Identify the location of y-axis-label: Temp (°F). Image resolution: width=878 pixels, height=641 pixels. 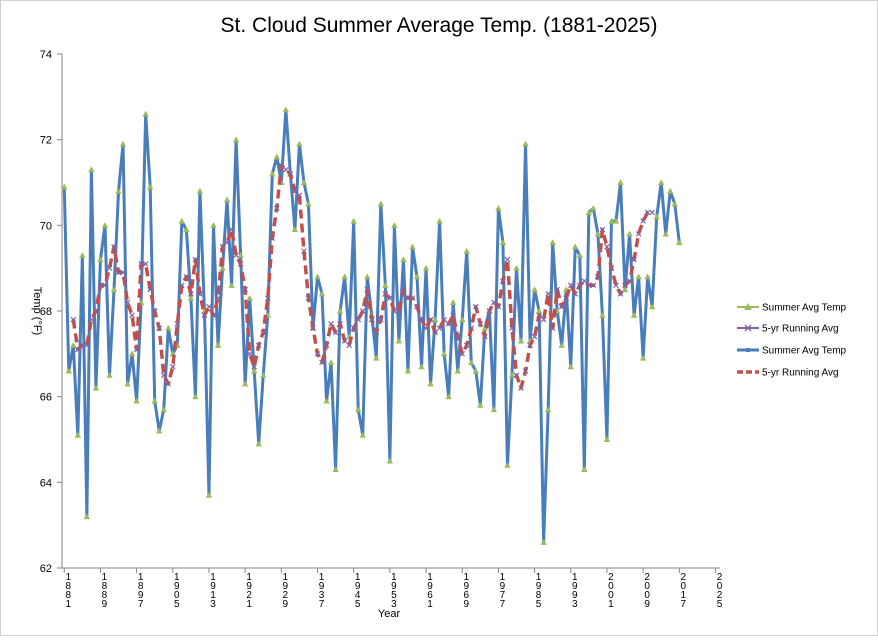
(37, 311).